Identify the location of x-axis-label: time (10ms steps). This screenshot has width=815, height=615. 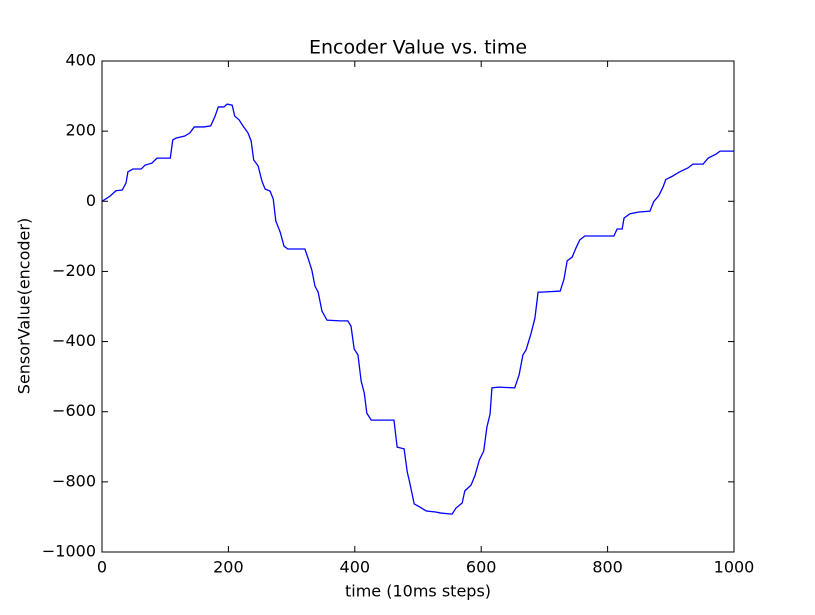
(418, 591).